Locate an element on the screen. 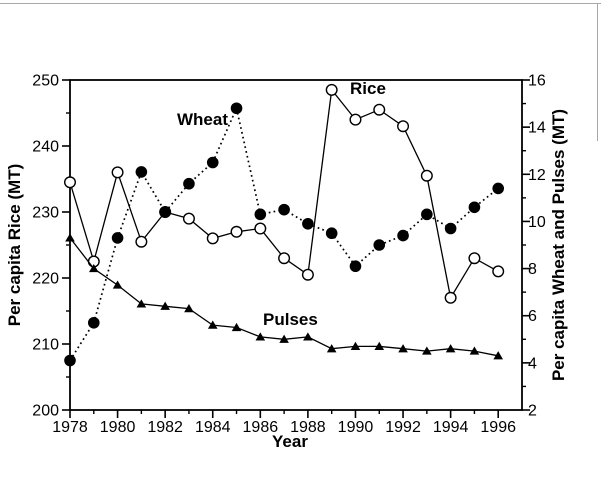 The height and width of the screenshot is (488, 601). right-tick-label: 12 is located at coordinates (537, 175).